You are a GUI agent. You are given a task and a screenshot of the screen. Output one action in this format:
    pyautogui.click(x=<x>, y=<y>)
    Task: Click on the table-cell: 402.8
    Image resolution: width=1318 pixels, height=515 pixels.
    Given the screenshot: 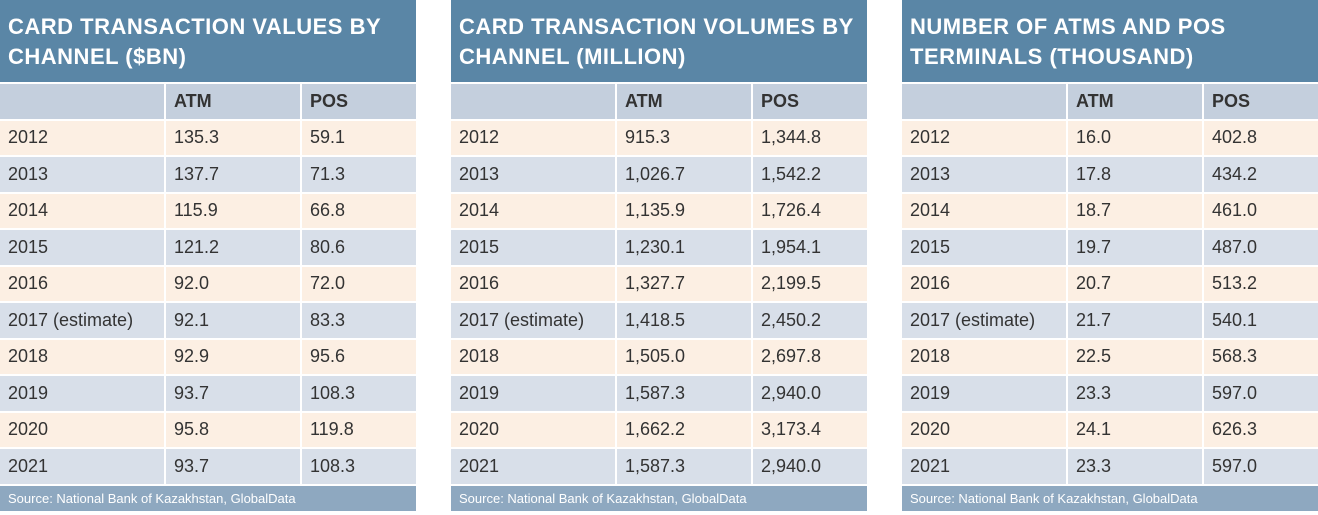 What is the action you would take?
    pyautogui.click(x=1261, y=137)
    